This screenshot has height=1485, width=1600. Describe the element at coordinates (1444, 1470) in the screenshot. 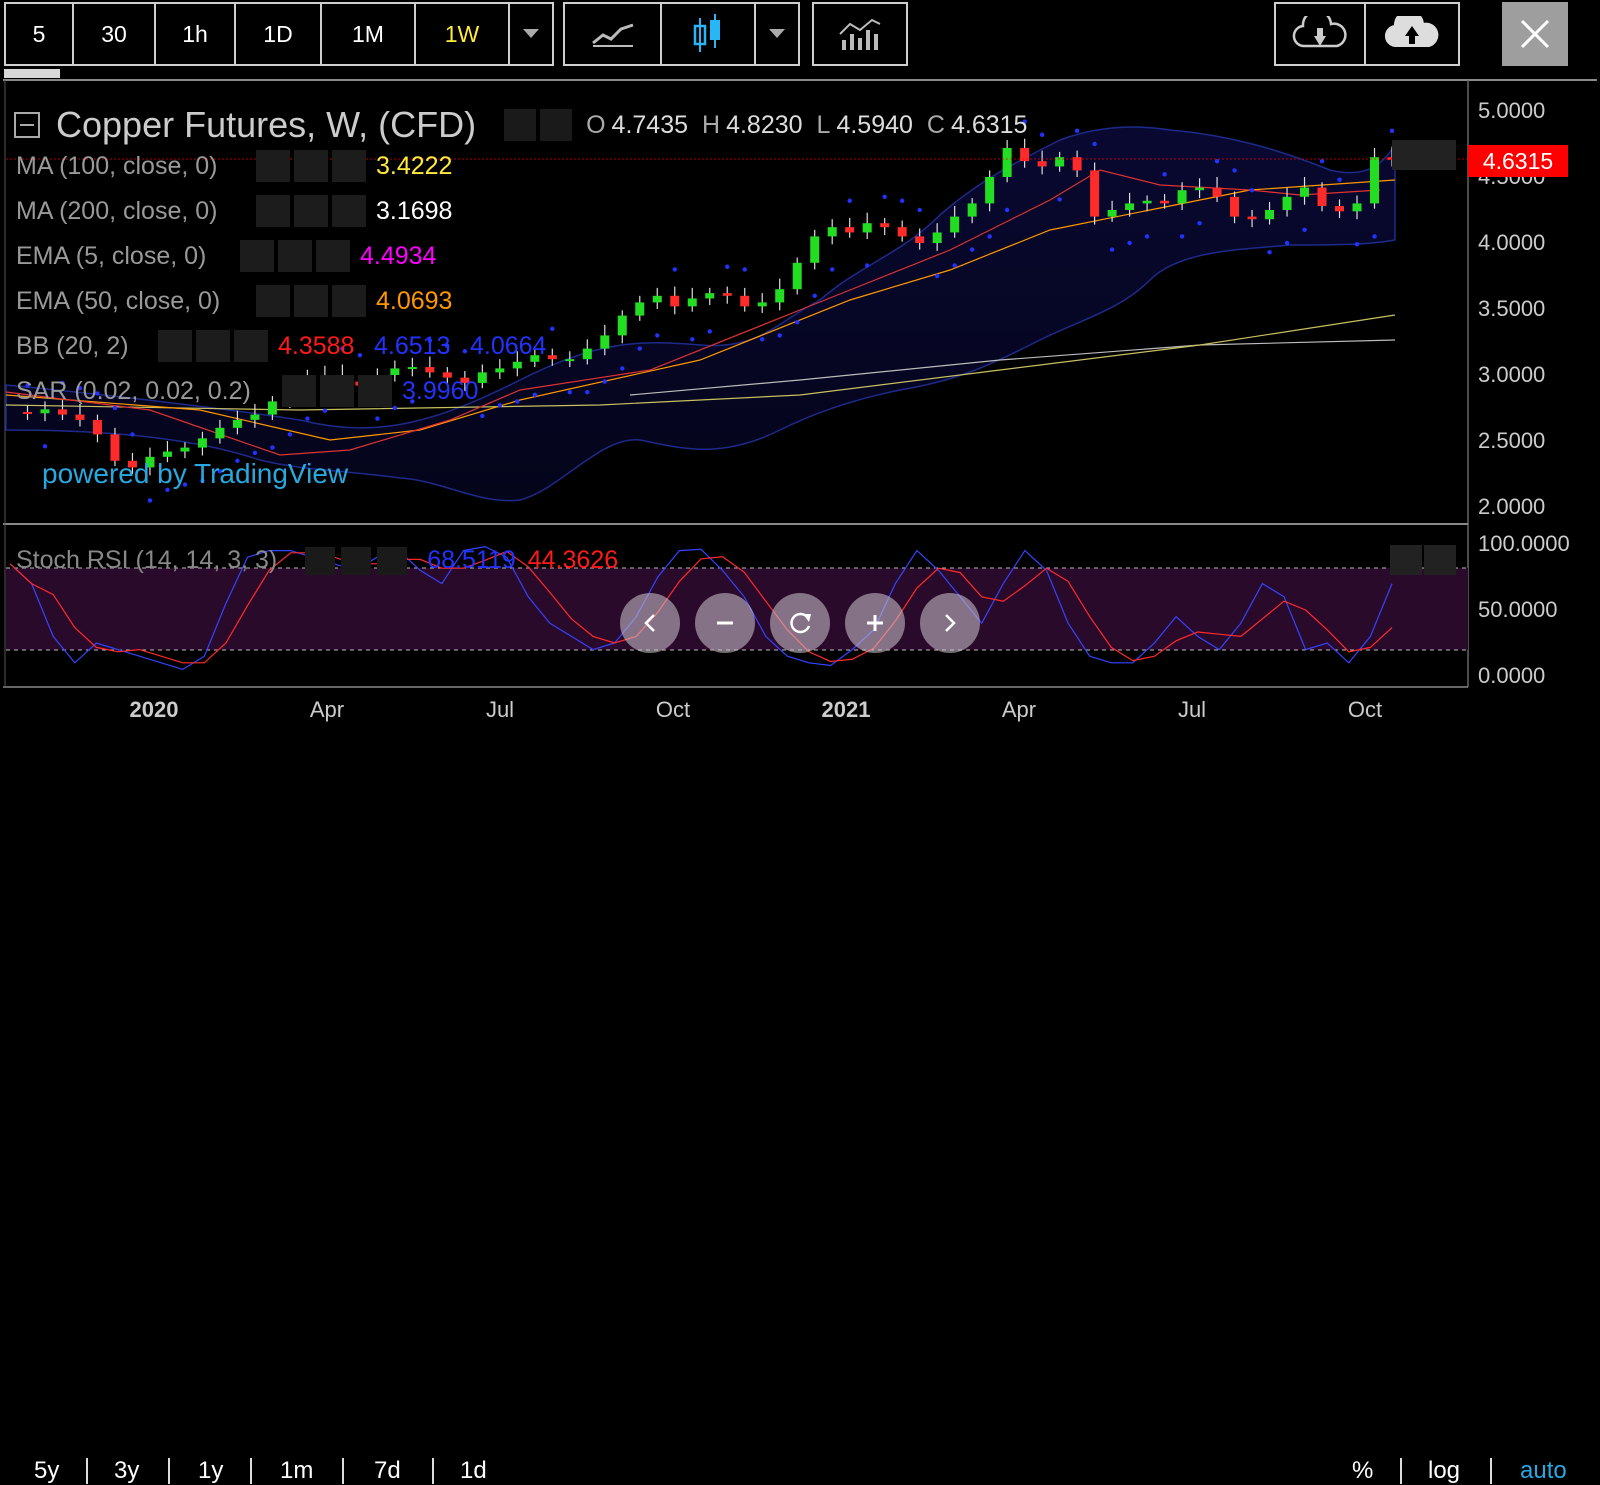

I see `scale-option-button: log` at that location.